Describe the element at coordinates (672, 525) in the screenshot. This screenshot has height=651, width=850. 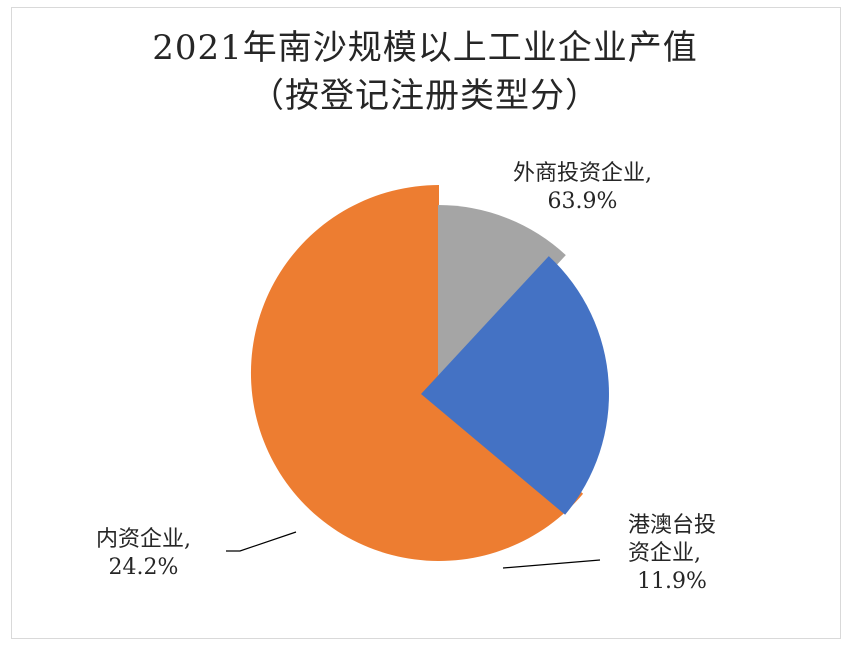
I see `data-label-hkmt-name1: 港澳台投` at that location.